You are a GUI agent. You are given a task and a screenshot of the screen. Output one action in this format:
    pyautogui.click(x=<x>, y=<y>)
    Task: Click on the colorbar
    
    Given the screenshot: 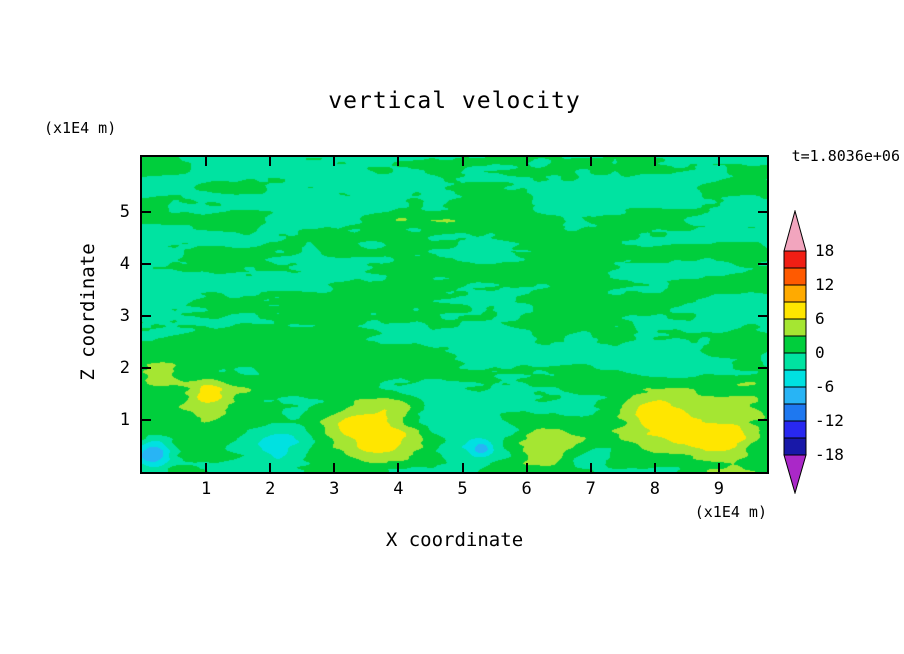 What is the action you would take?
    pyautogui.click(x=795, y=353)
    